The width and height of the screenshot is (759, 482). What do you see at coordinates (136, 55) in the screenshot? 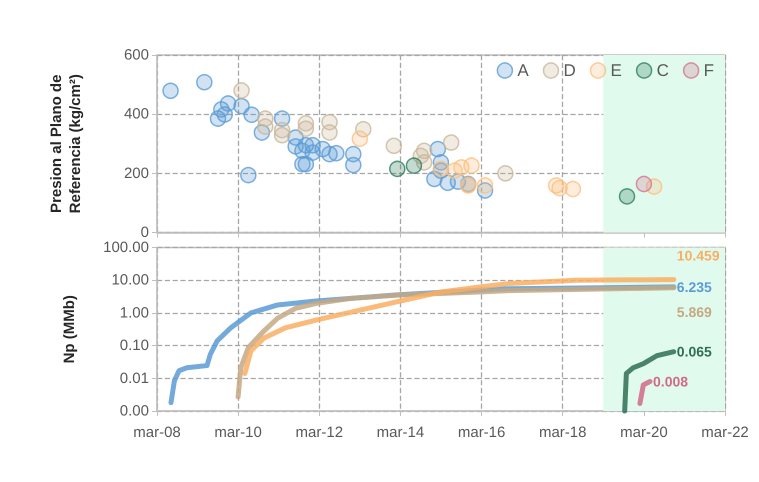
I see `y-tick-label: 600` at bounding box center [136, 55].